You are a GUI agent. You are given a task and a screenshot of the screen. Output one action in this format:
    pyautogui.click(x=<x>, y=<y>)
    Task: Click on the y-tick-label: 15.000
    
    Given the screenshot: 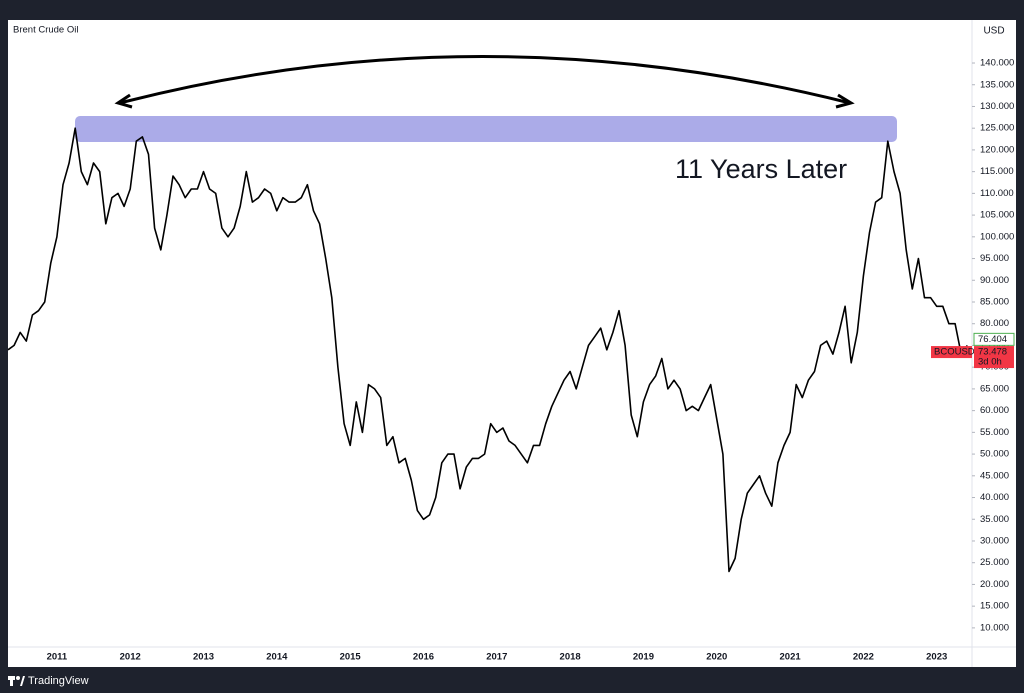 What is the action you would take?
    pyautogui.click(x=994, y=606)
    